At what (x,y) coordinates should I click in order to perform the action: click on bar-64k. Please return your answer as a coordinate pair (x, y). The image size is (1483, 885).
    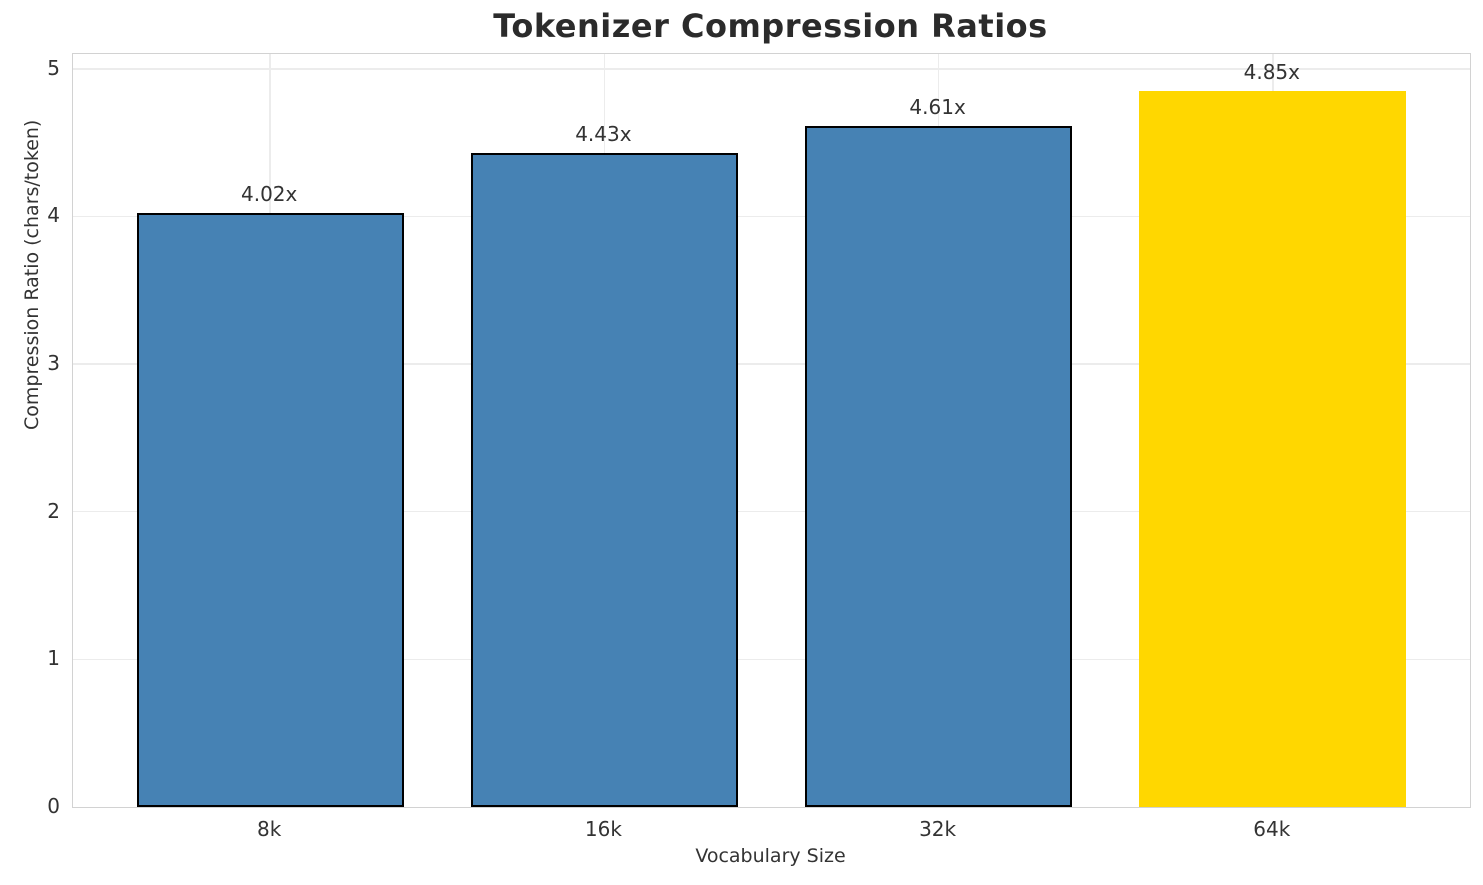
    Looking at the image, I should click on (1273, 448).